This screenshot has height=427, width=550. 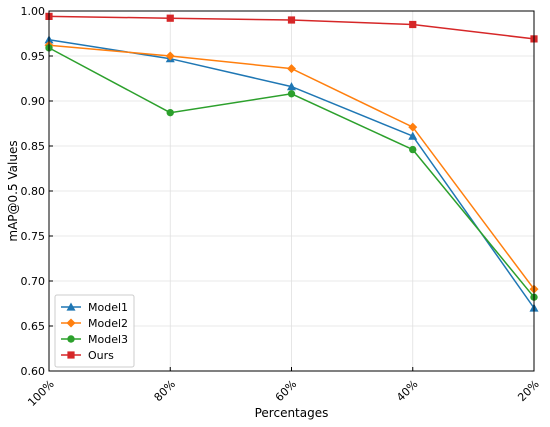 I want to click on x-tick-label: 100%, so click(x=40, y=393).